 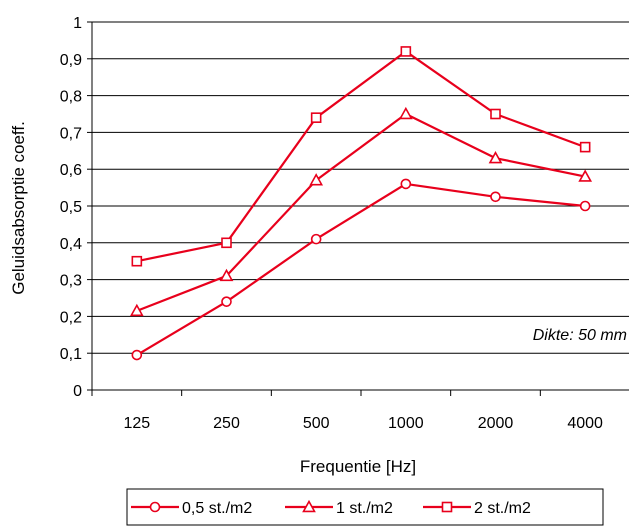 What do you see at coordinates (358, 466) in the screenshot?
I see `x-axis-label: Frequentie [Hz]` at bounding box center [358, 466].